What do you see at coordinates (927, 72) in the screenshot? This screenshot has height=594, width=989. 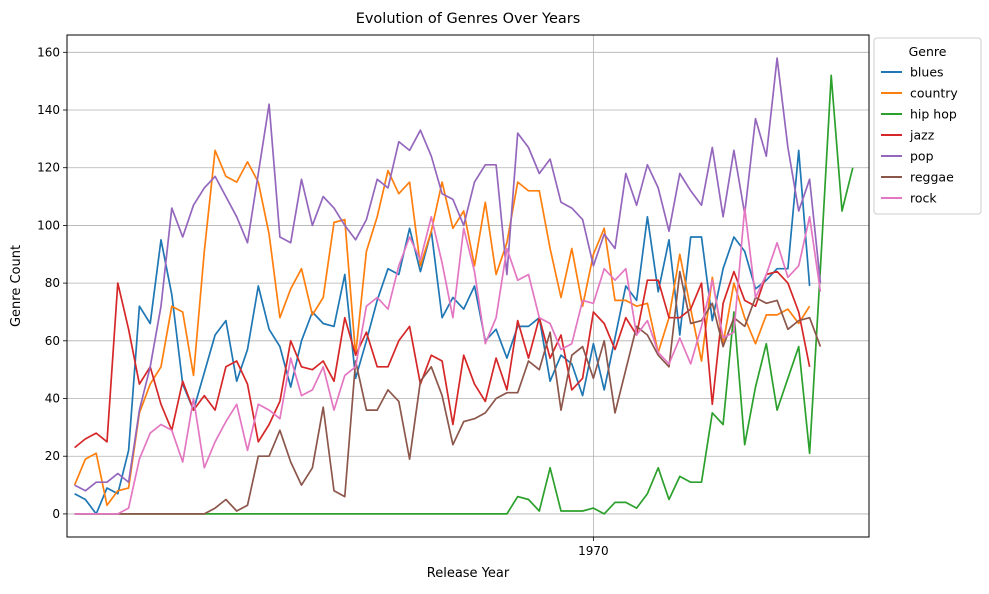 I see `legend-label-blues: blues` at bounding box center [927, 72].